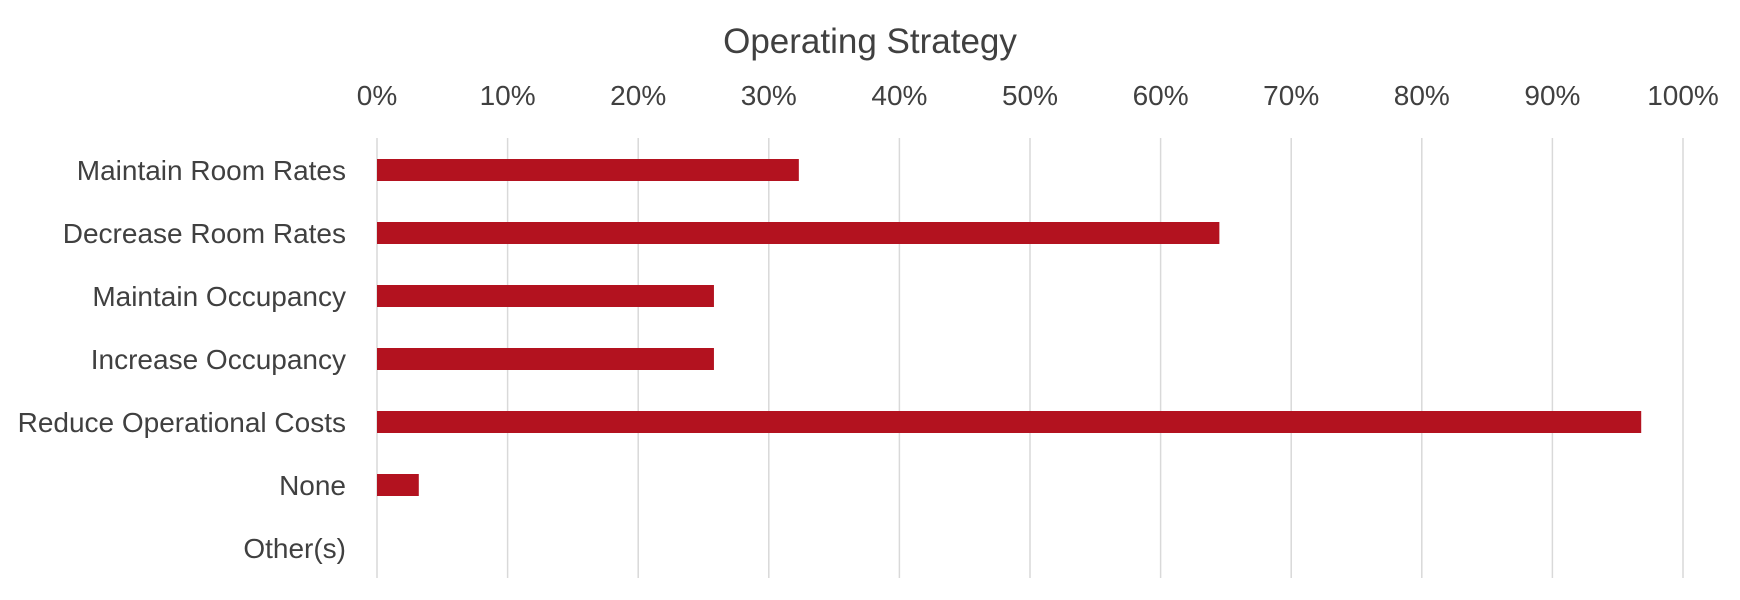  Describe the element at coordinates (1683, 95) in the screenshot. I see `x-tick-label: 100%` at that location.